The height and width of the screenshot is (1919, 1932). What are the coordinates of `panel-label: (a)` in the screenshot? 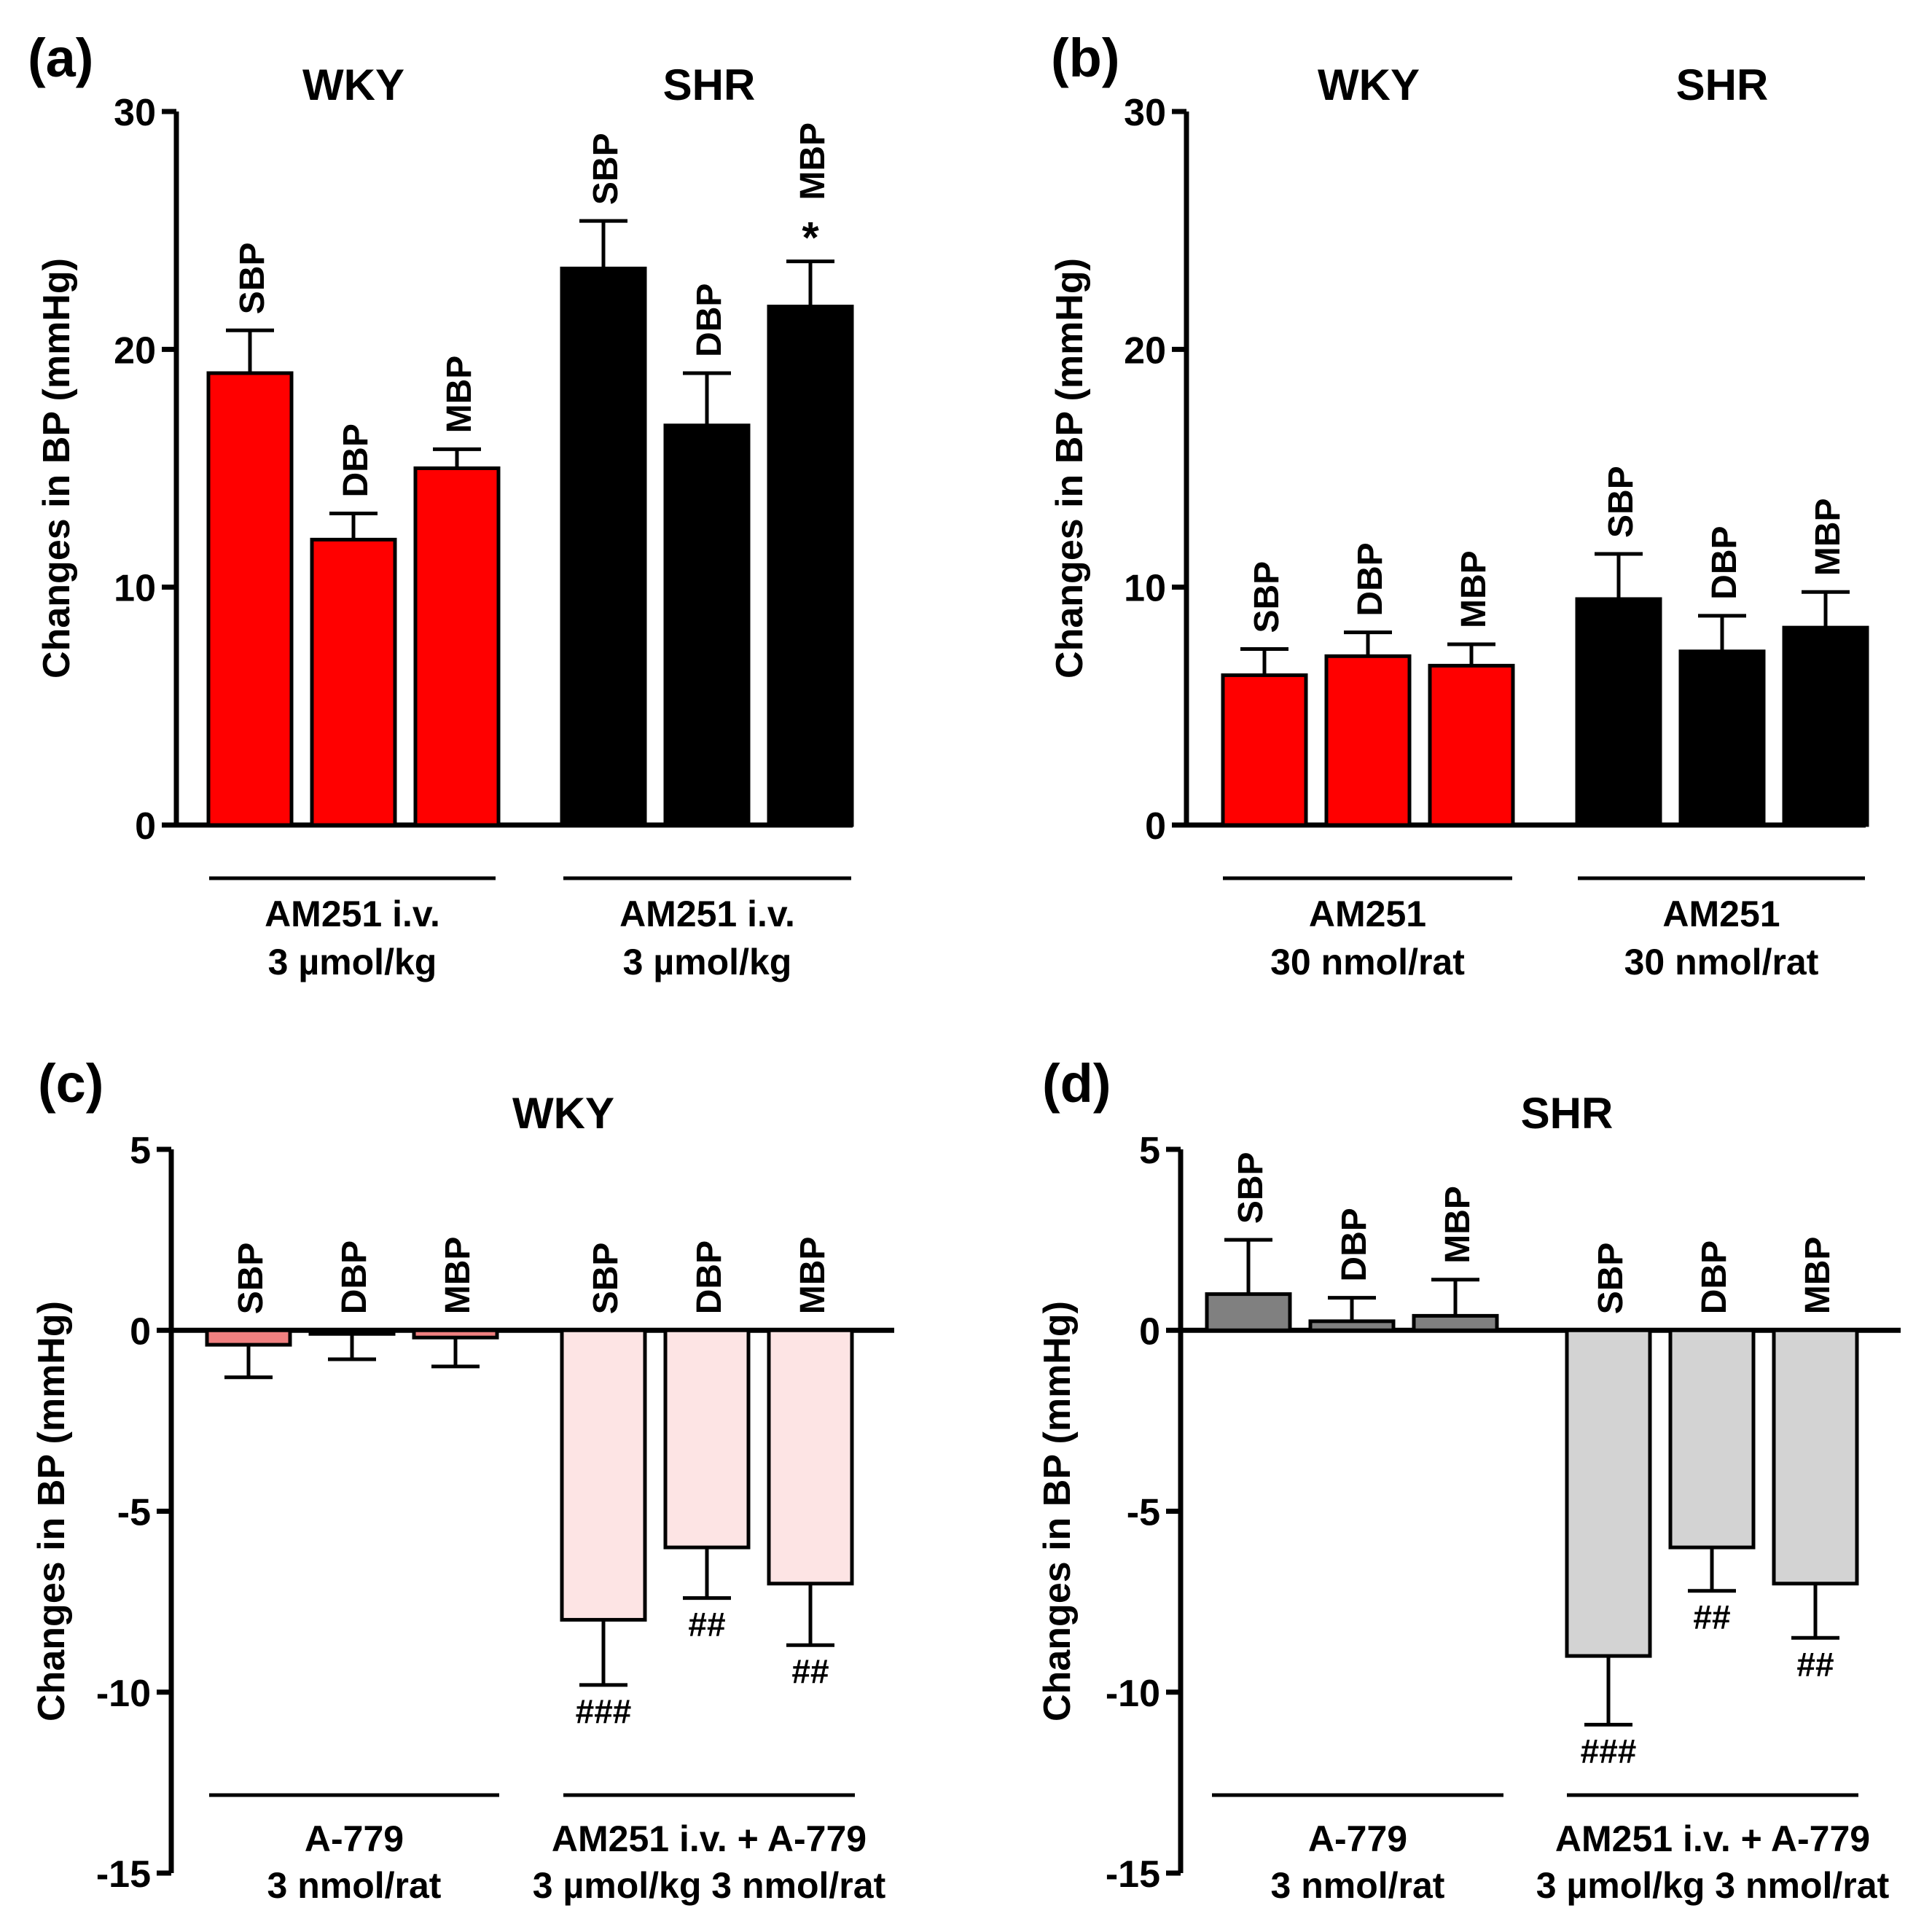 It's located at (60, 58).